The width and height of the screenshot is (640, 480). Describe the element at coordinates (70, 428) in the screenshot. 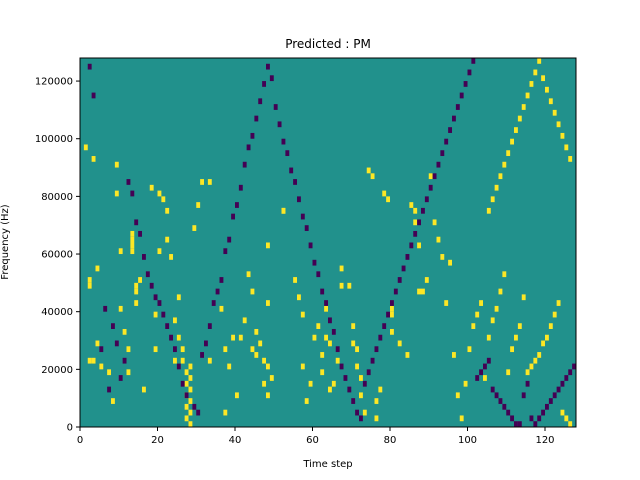

I see `y-tick-label-0: 0` at that location.